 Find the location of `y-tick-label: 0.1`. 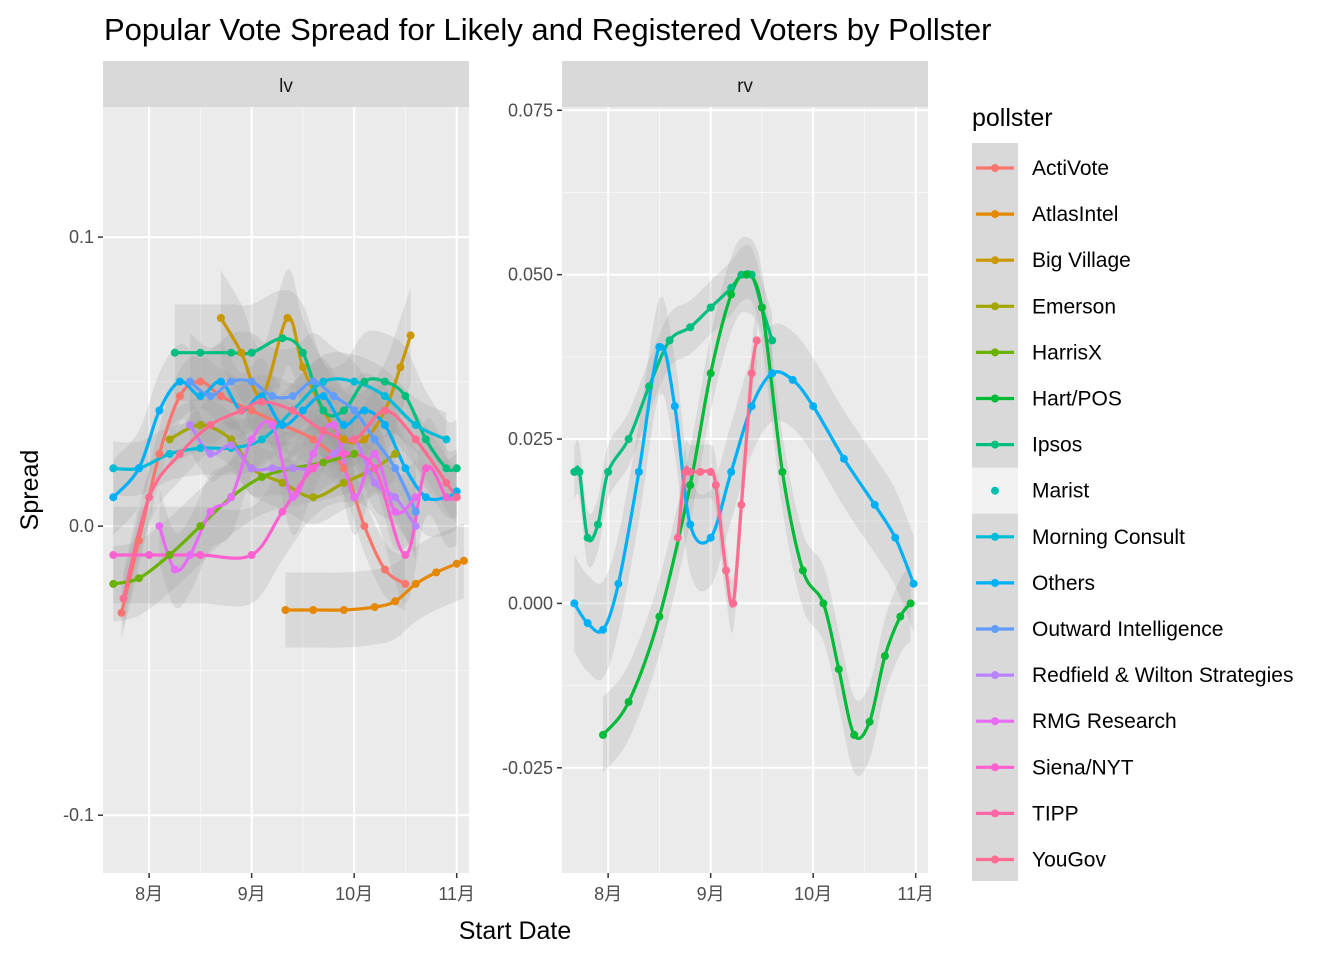

y-tick-label: 0.1 is located at coordinates (81, 237).